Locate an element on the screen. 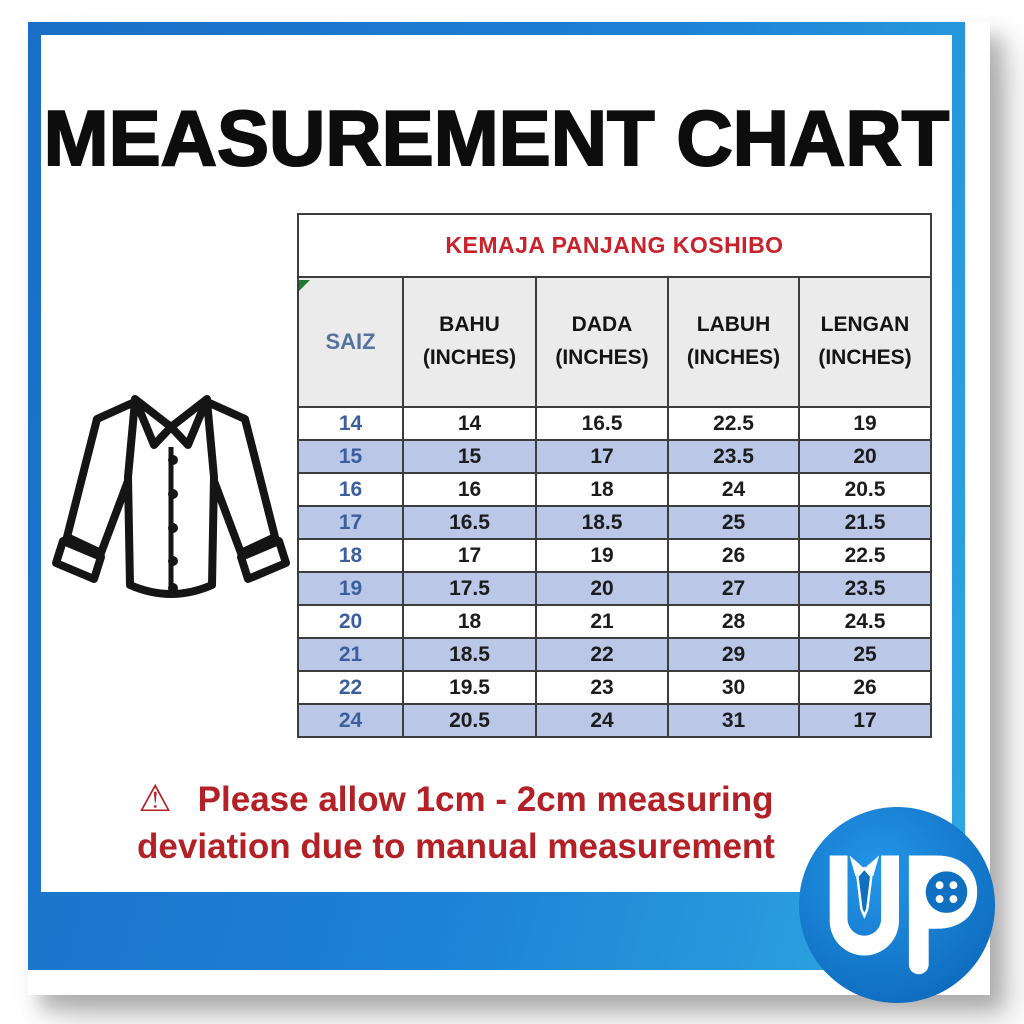 Image resolution: width=1024 pixels, height=1024 pixels. col-label: DADA is located at coordinates (602, 325).